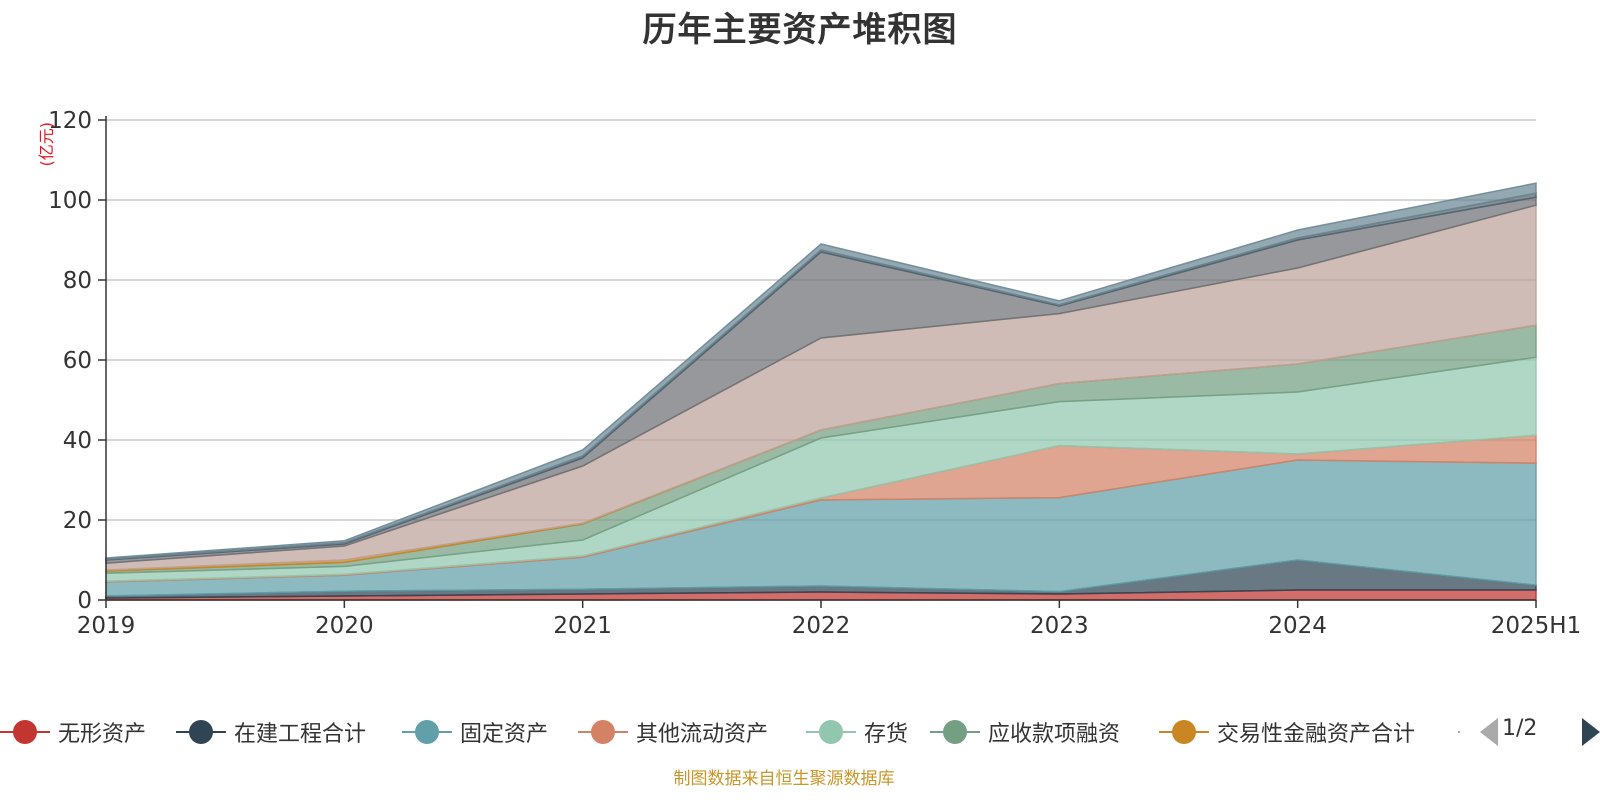 This screenshot has height=800, width=1600. What do you see at coordinates (800, 732) in the screenshot?
I see `legend: 无形资产 在建工程合计 固定资产 其他流动资产 存货 应收款项融资 交易性金融资产合计 1/2` at bounding box center [800, 732].